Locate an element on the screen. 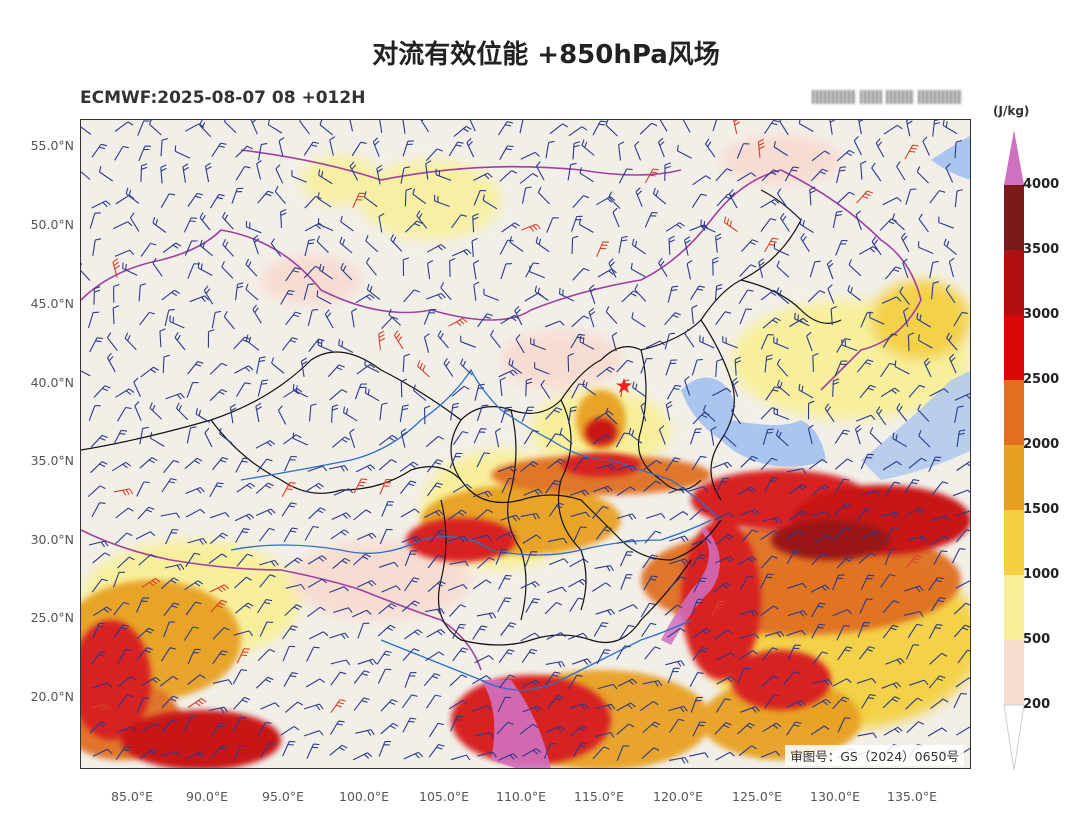 This screenshot has height=819, width=1092. colorbar-segment is located at coordinates (1014, 477).